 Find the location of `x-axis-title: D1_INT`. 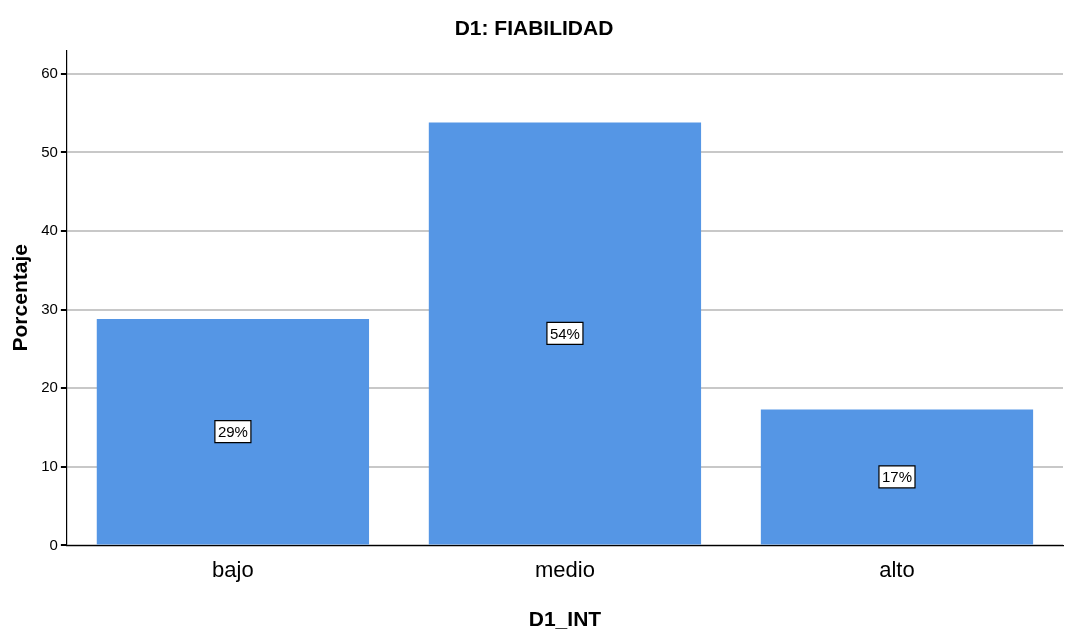

x-axis-title: D1_INT is located at coordinates (565, 619).